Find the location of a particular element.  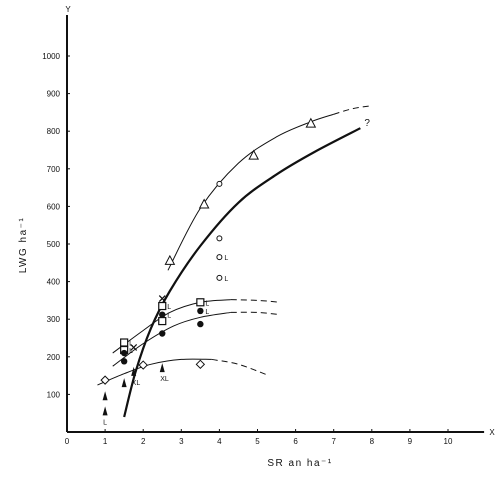

y-tick-label: 600 is located at coordinates (54, 206).